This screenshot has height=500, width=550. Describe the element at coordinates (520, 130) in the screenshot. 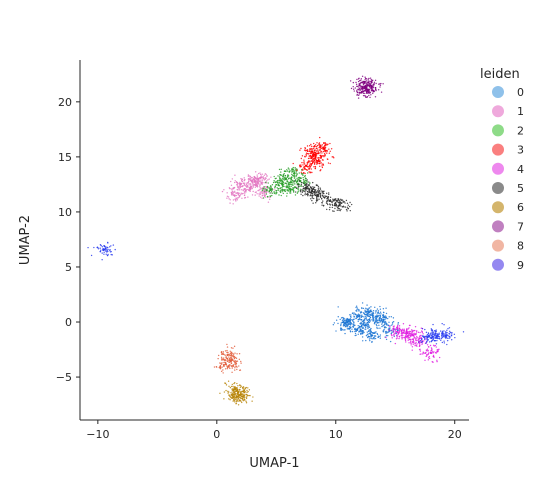

I see `legend-label: 2` at that location.